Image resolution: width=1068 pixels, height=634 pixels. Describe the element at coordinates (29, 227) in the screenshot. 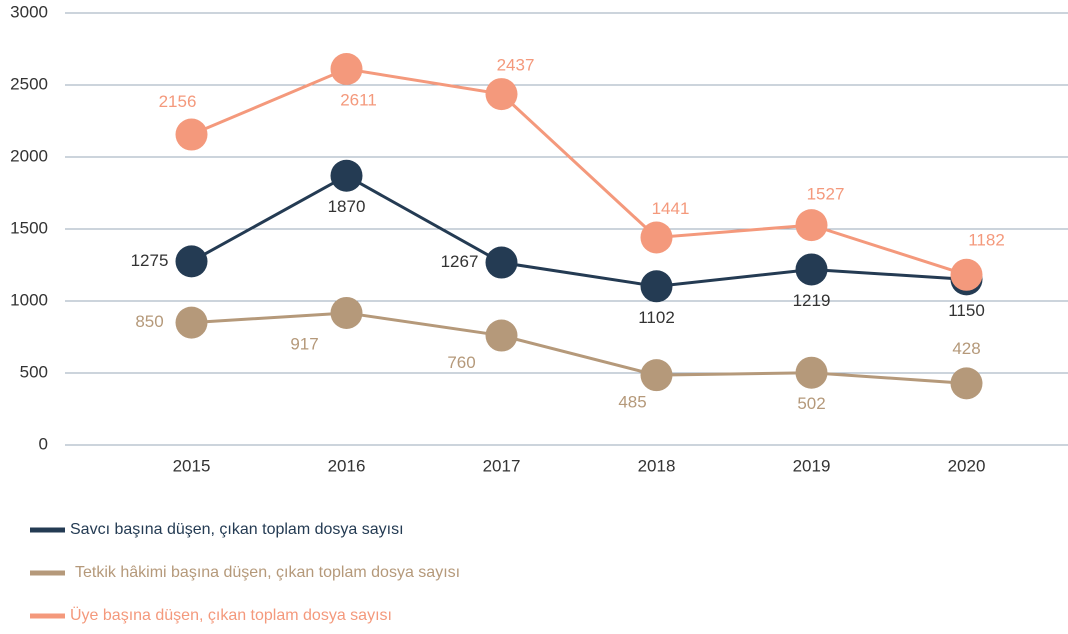

I see `y-tick-label: 1500` at that location.